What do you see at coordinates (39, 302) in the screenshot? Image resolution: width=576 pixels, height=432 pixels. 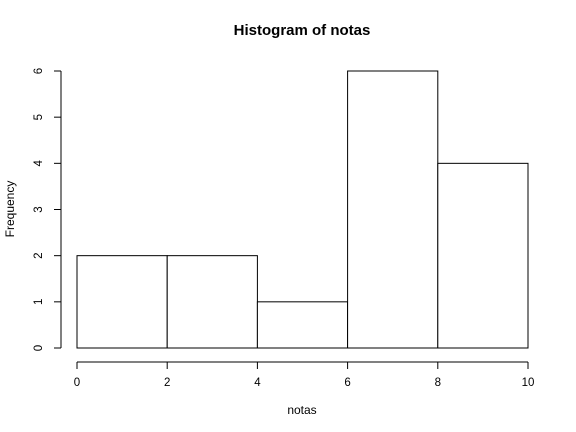 I see `y-tick-label-1: 1` at bounding box center [39, 302].